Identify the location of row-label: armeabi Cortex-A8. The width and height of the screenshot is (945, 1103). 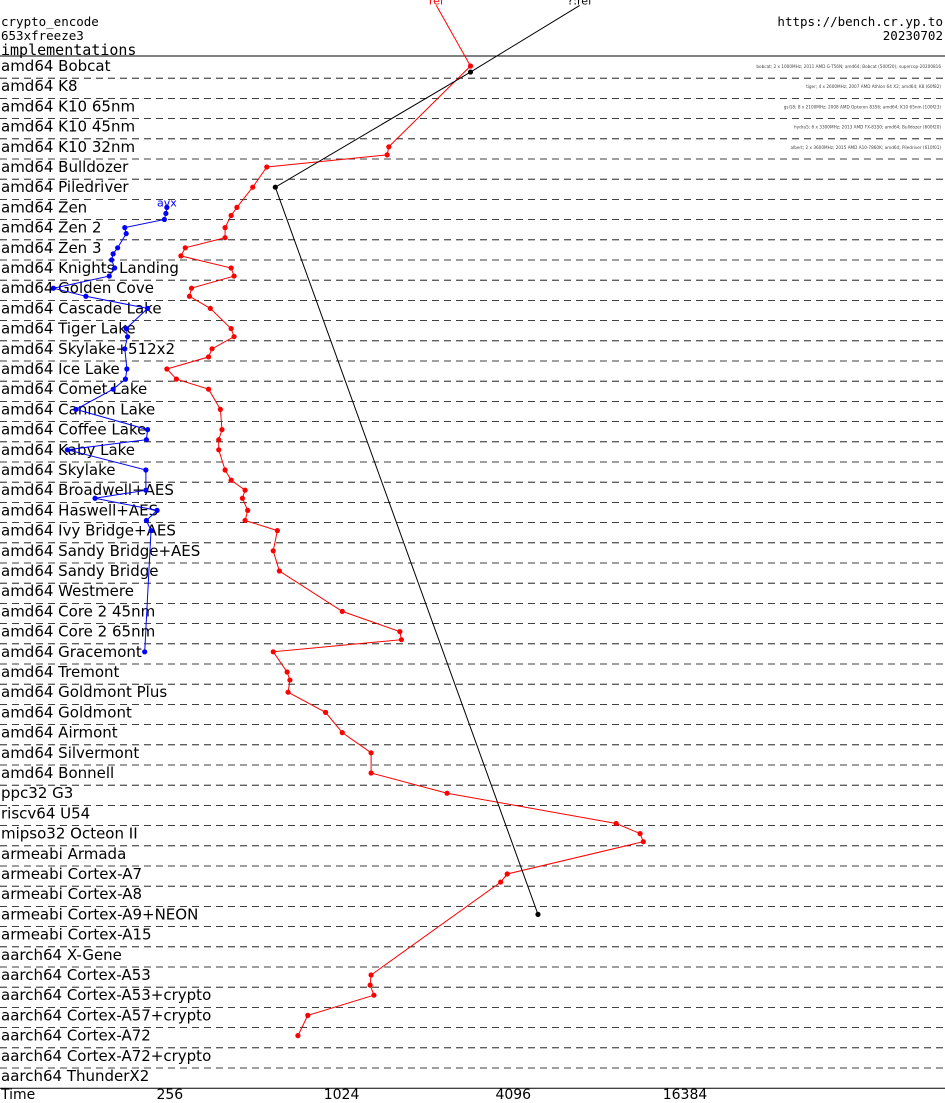
(71, 894).